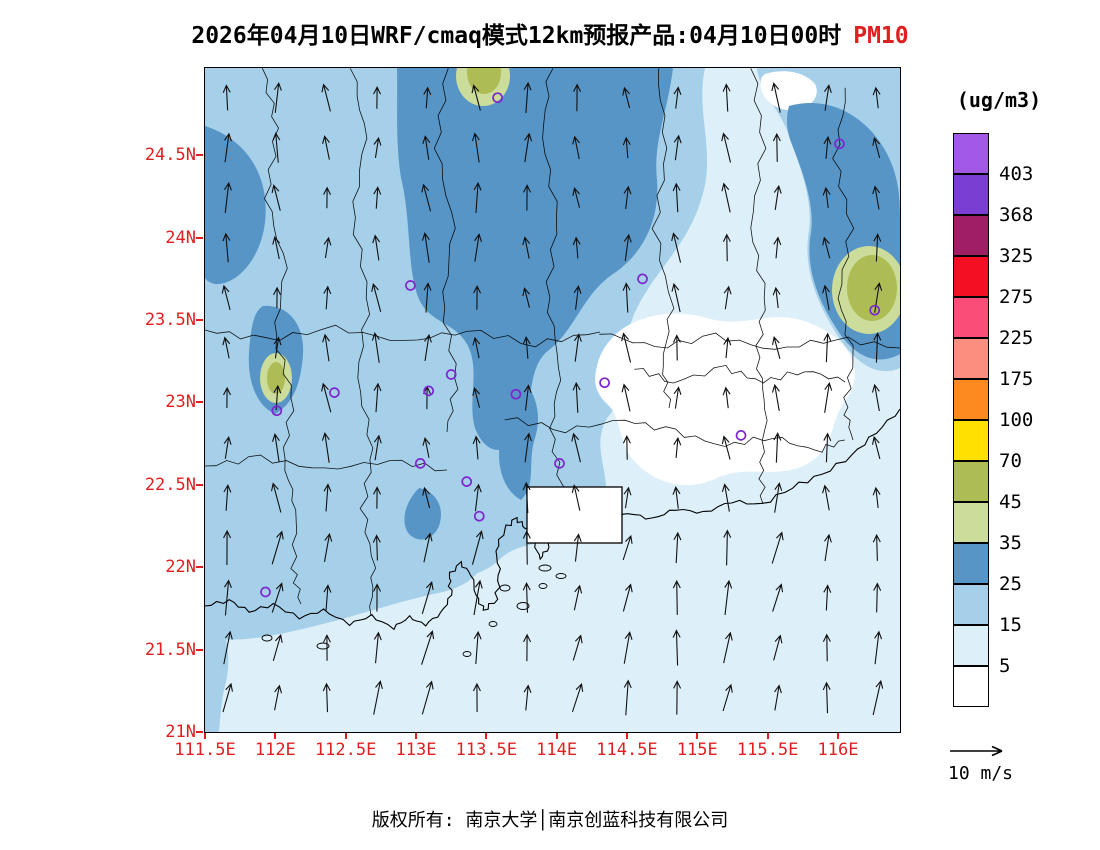 The width and height of the screenshot is (1100, 850). I want to click on colorbar-tick-label: 325, so click(1016, 256).